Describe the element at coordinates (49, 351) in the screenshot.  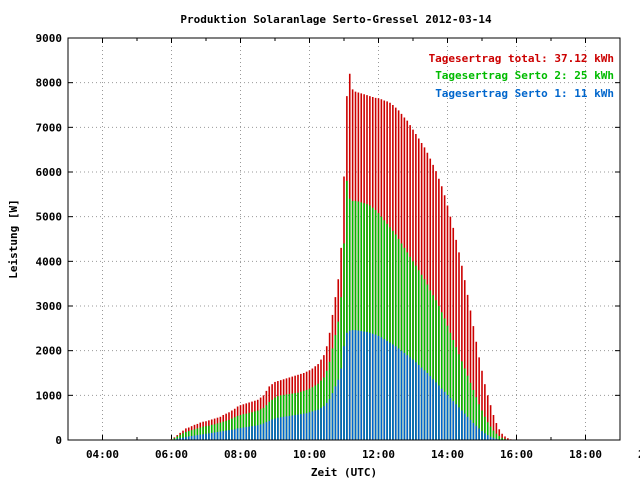
I see `y-tick-label: 2000` at that location.